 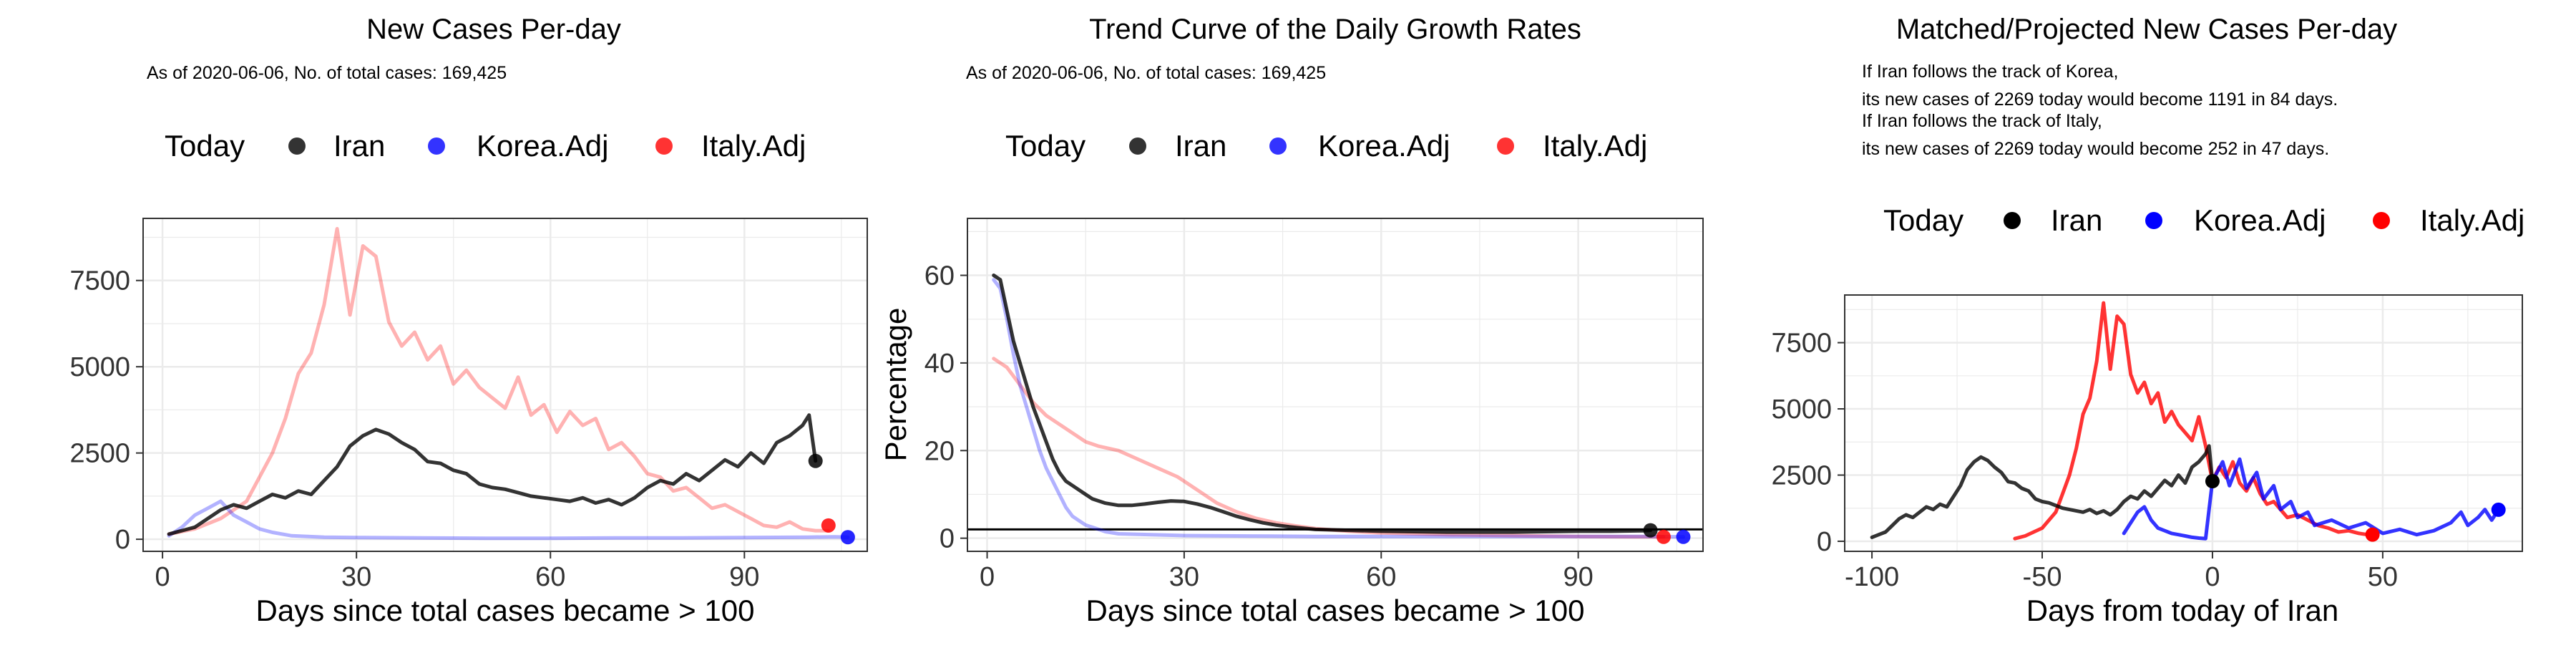 I want to click on plot-axes-2: 0 30 60 90 0 20 40 60, so click(x=1259, y=426).